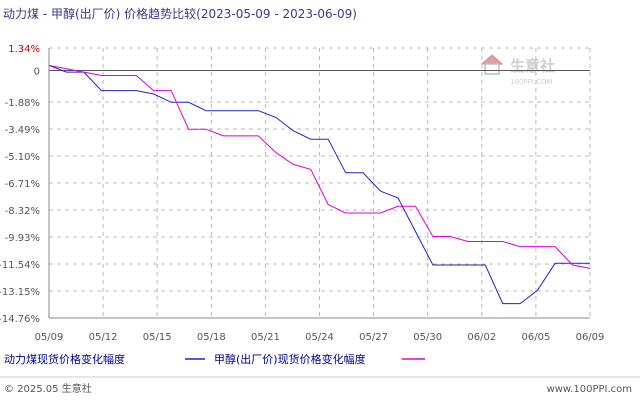 This screenshot has width=640, height=400. Describe the element at coordinates (590, 337) in the screenshot. I see `x-tick-label: 06/09` at that location.